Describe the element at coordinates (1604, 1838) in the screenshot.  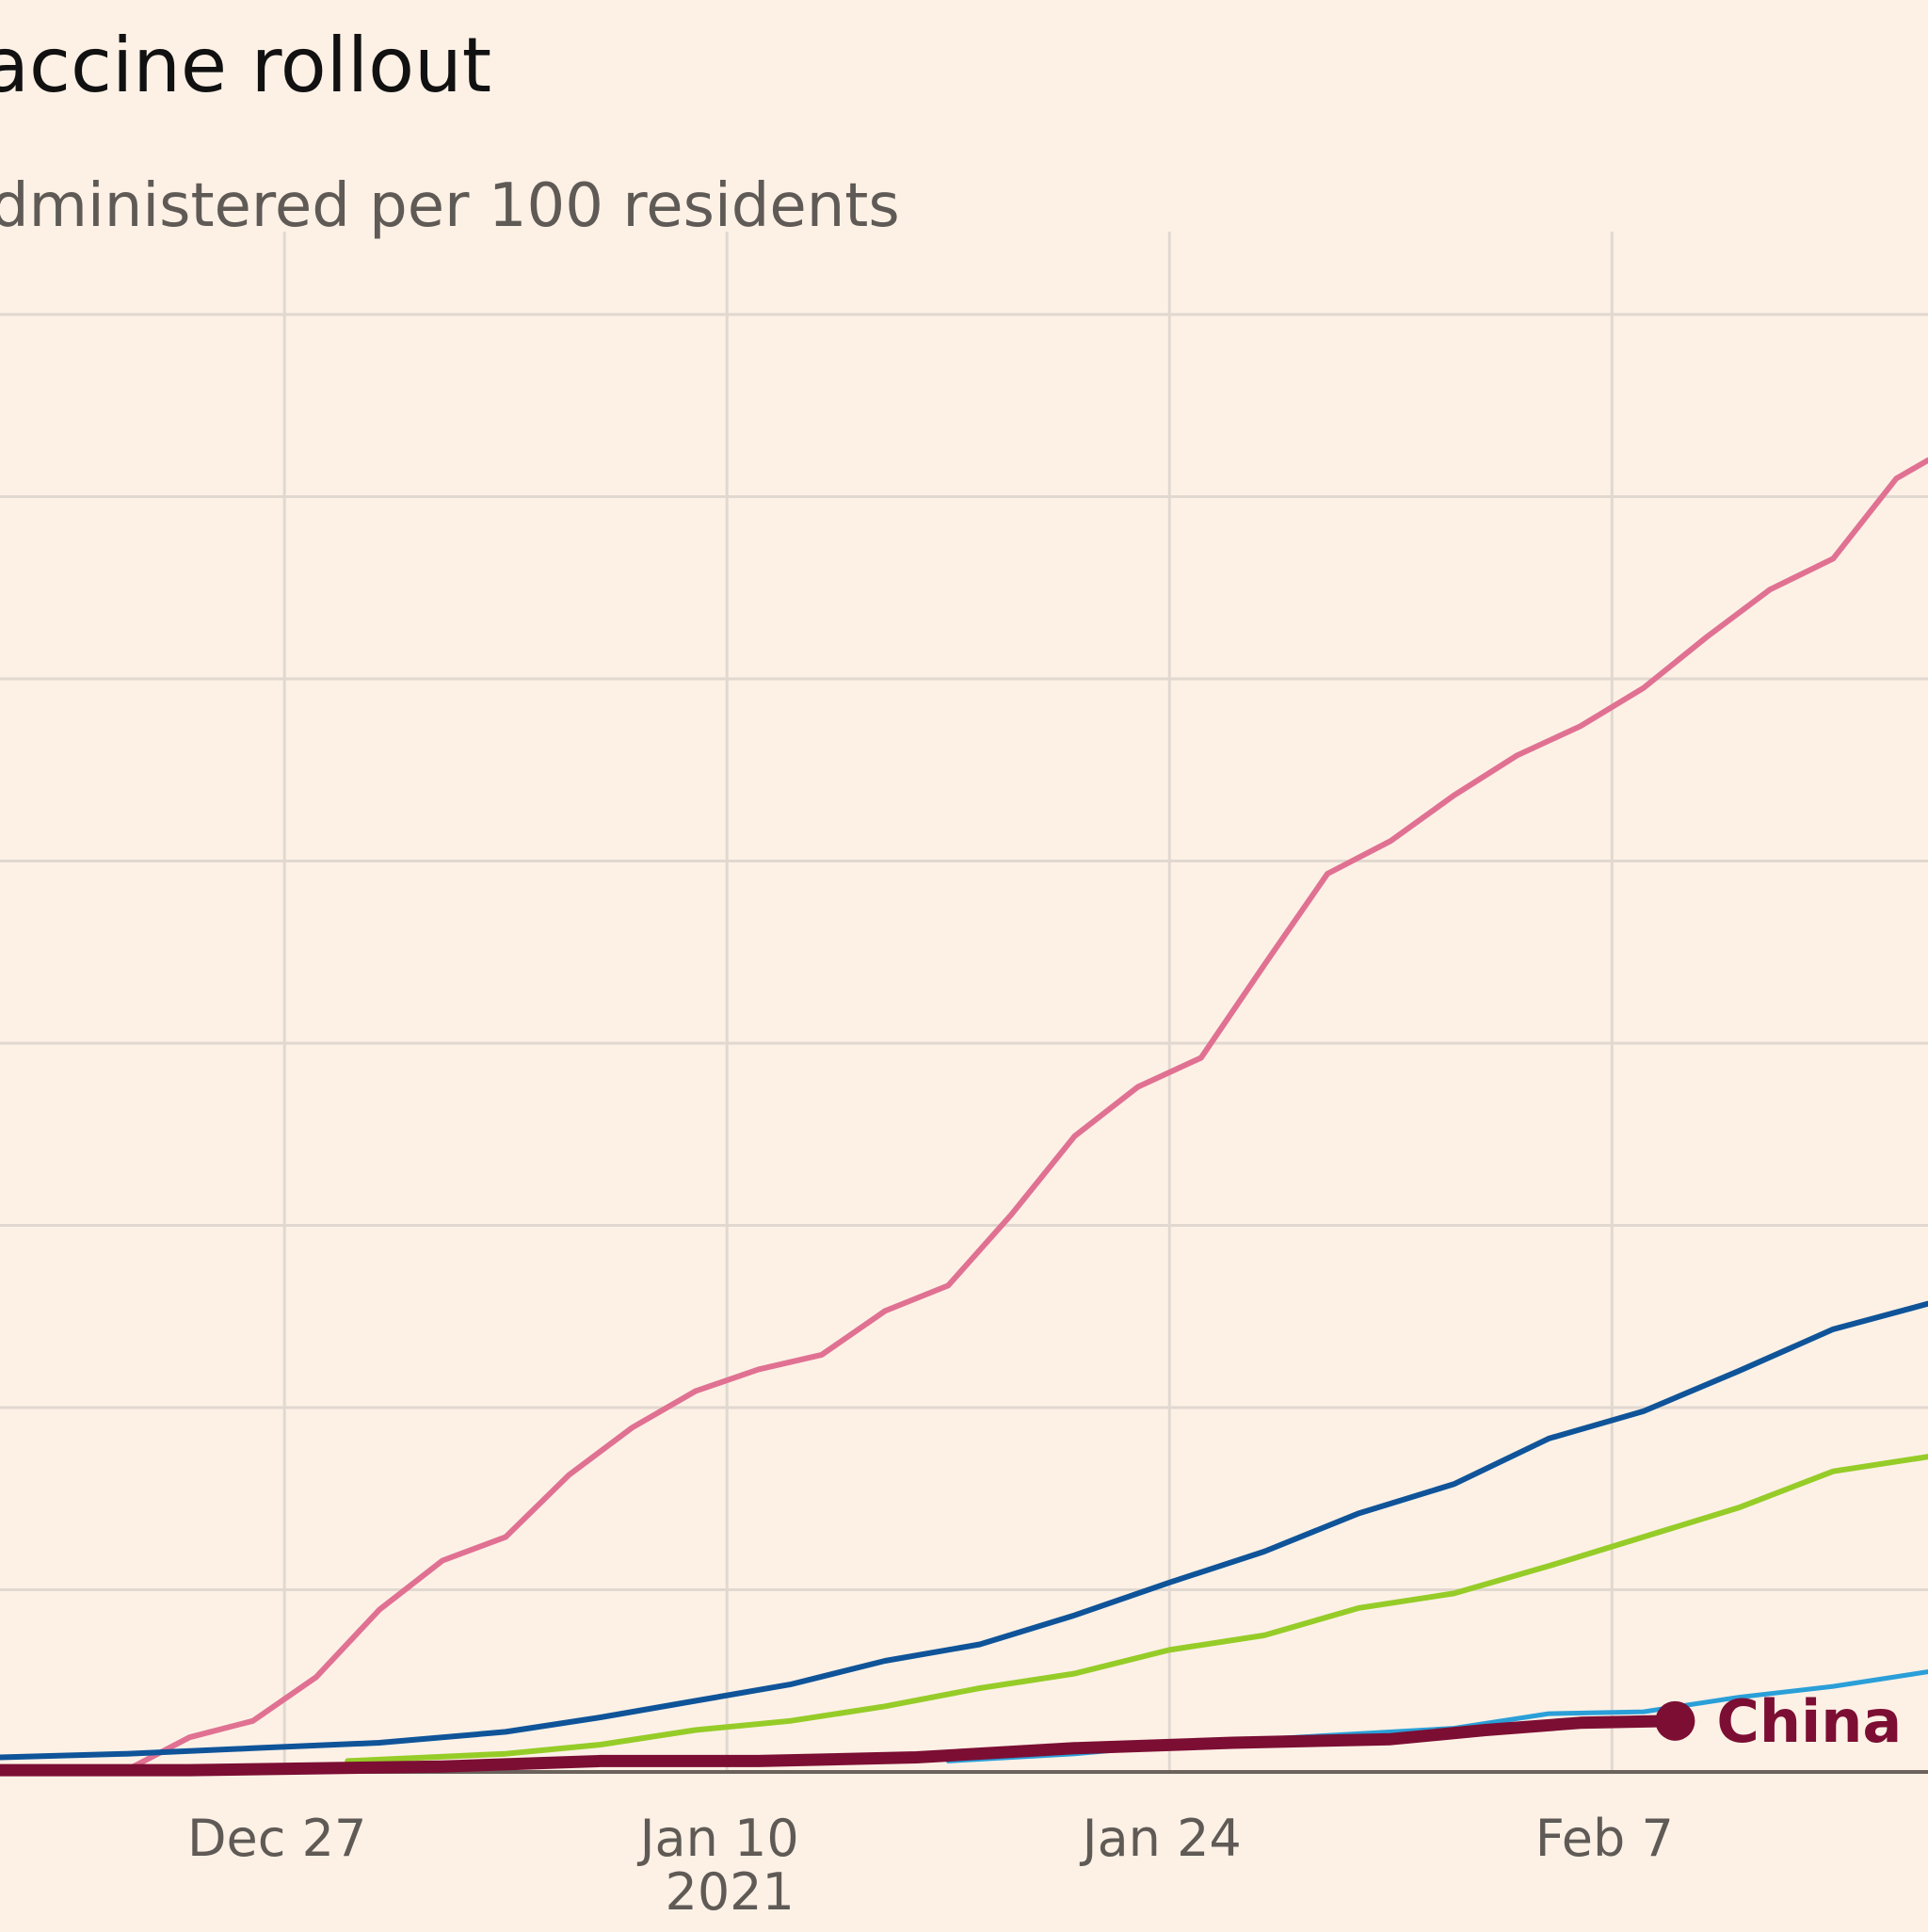
I see `x-tick-label: Feb 7` at that location.